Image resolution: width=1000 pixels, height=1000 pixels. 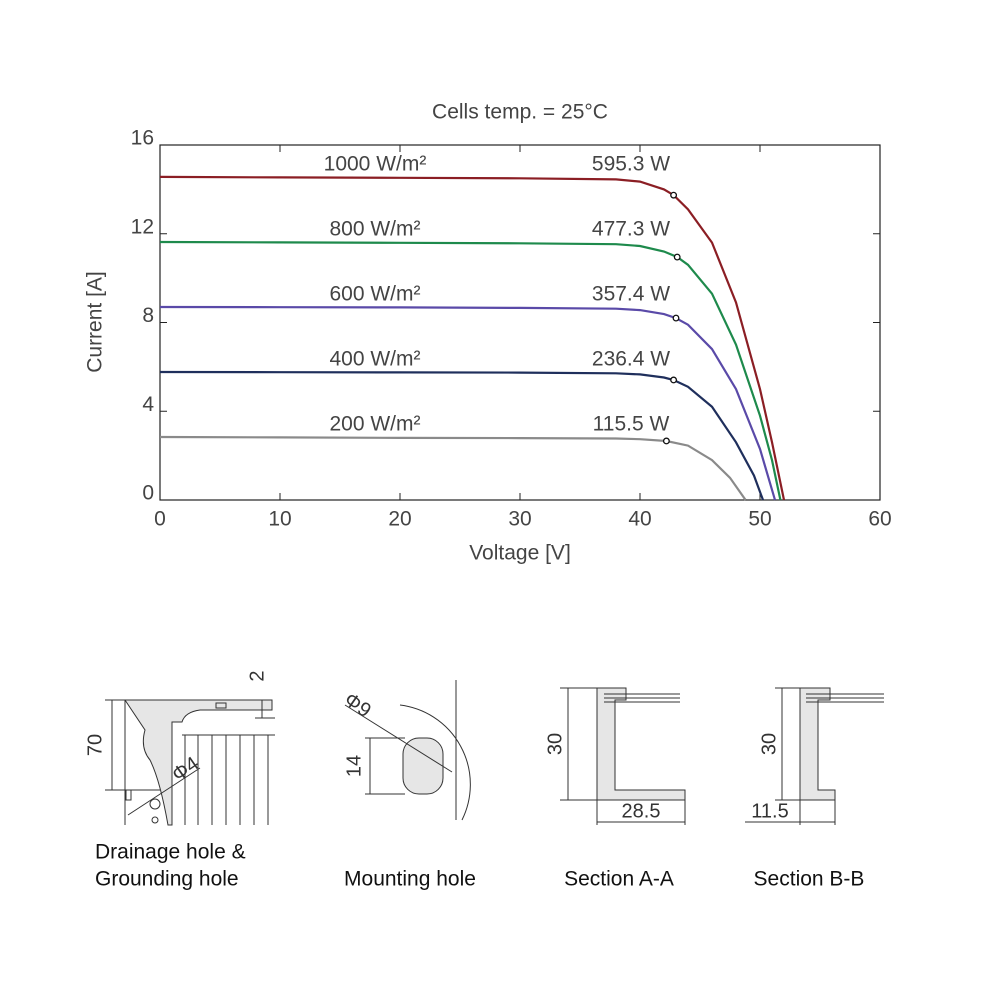 What do you see at coordinates (357, 706) in the screenshot?
I see `dimension: Φ9` at bounding box center [357, 706].